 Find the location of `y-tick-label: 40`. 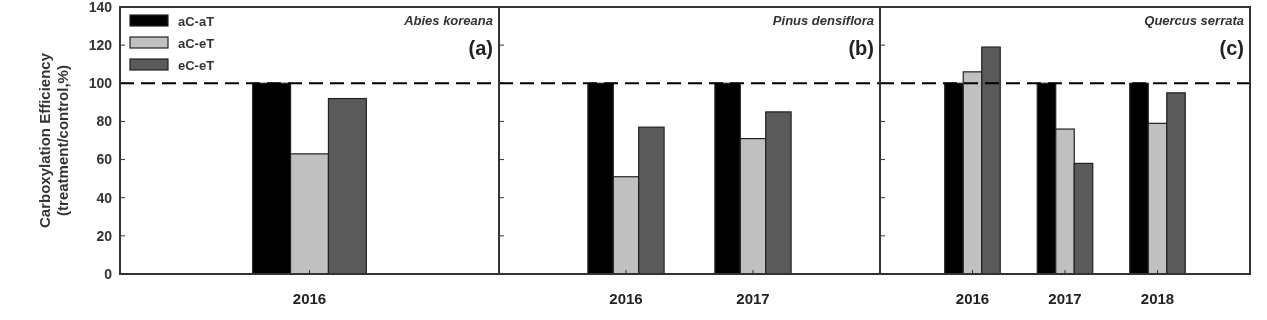

y-tick-label: 40 is located at coordinates (104, 197).